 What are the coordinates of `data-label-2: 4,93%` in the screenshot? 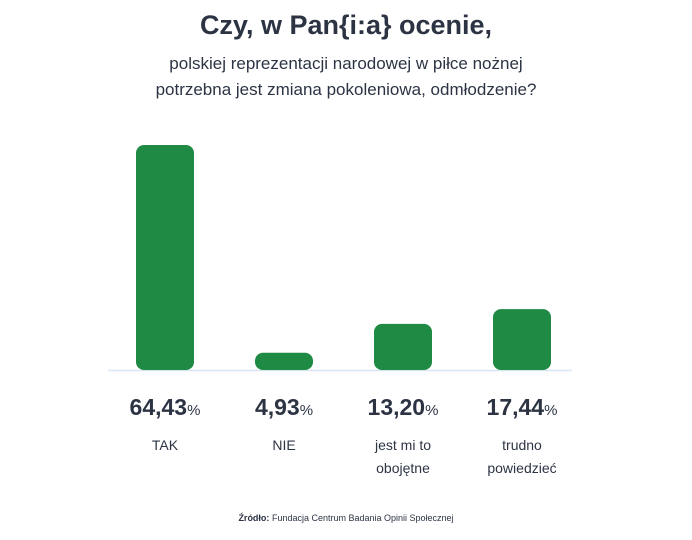 It's located at (284, 407).